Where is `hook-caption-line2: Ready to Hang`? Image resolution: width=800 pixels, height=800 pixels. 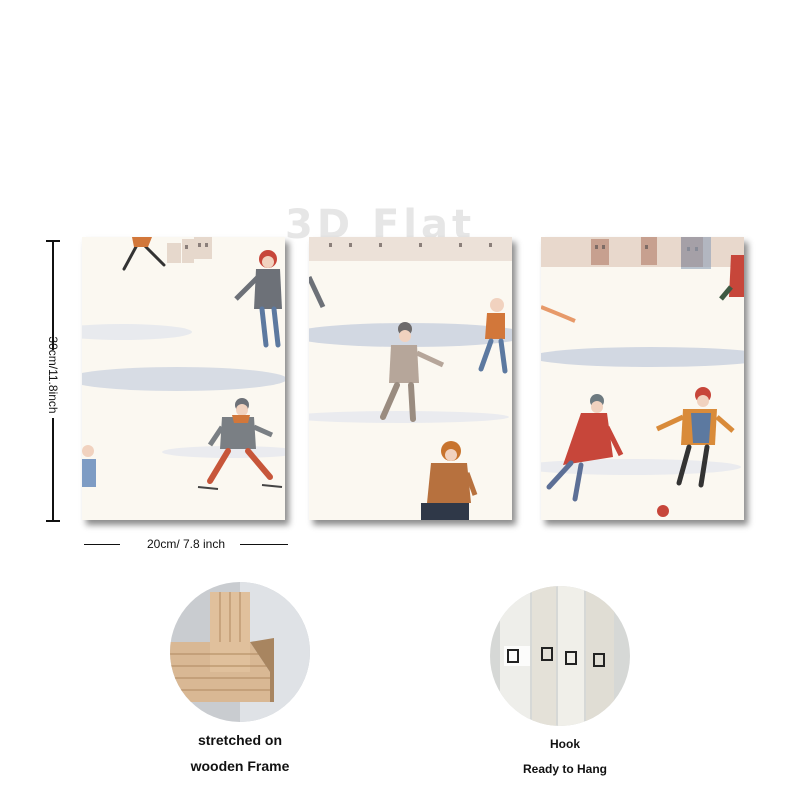
hook-caption-line2: Ready to Hang is located at coordinates (564, 769).